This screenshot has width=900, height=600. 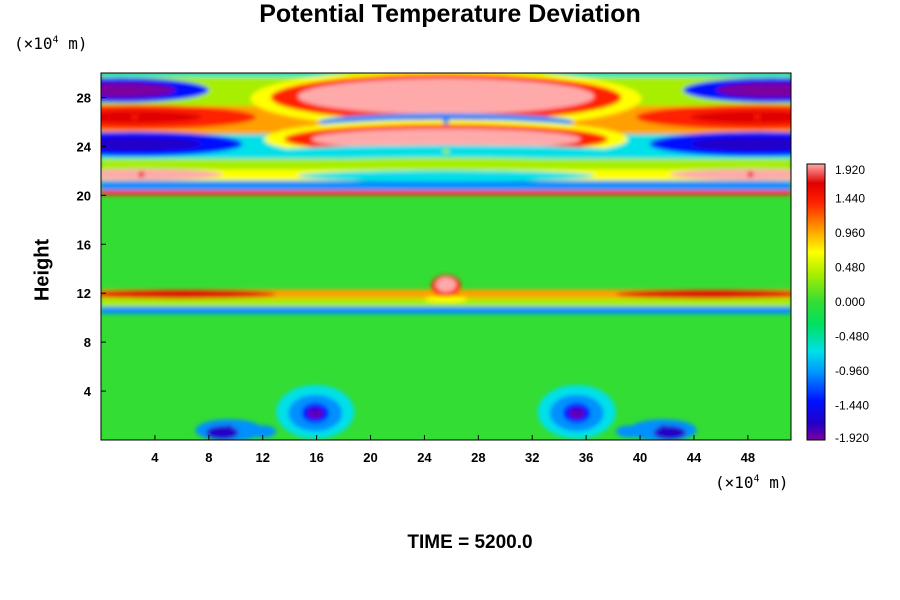 I want to click on colorbar-tick-label: 1.440, so click(x=850, y=199).